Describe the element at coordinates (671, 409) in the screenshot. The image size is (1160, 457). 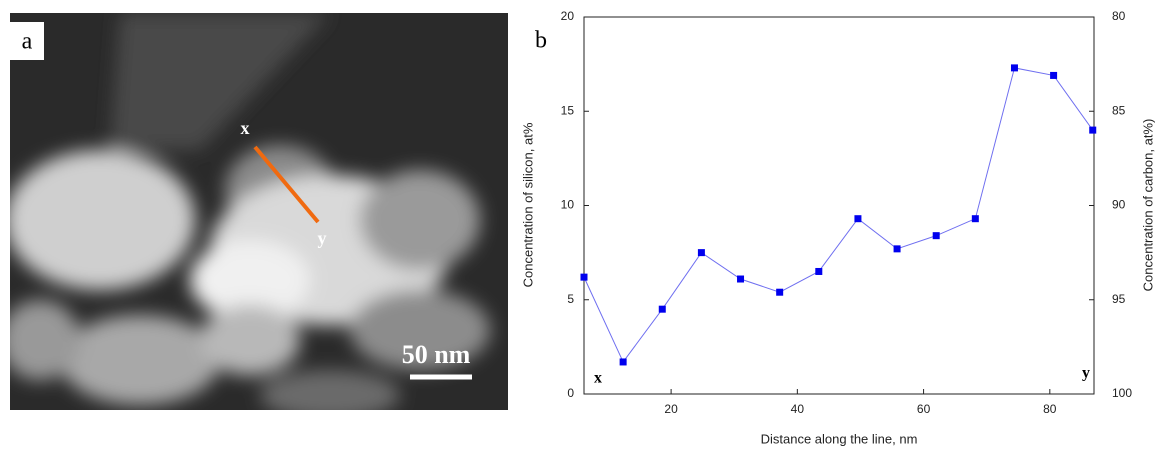
I see `x-tick-label: 20` at that location.